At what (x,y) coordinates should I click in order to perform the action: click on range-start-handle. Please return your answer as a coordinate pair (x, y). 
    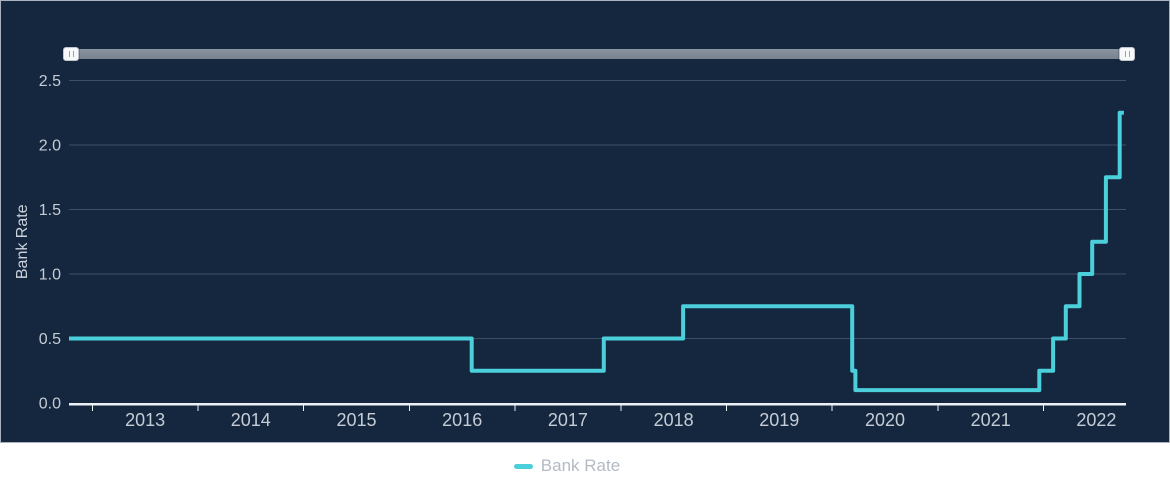
    Looking at the image, I should click on (71, 54).